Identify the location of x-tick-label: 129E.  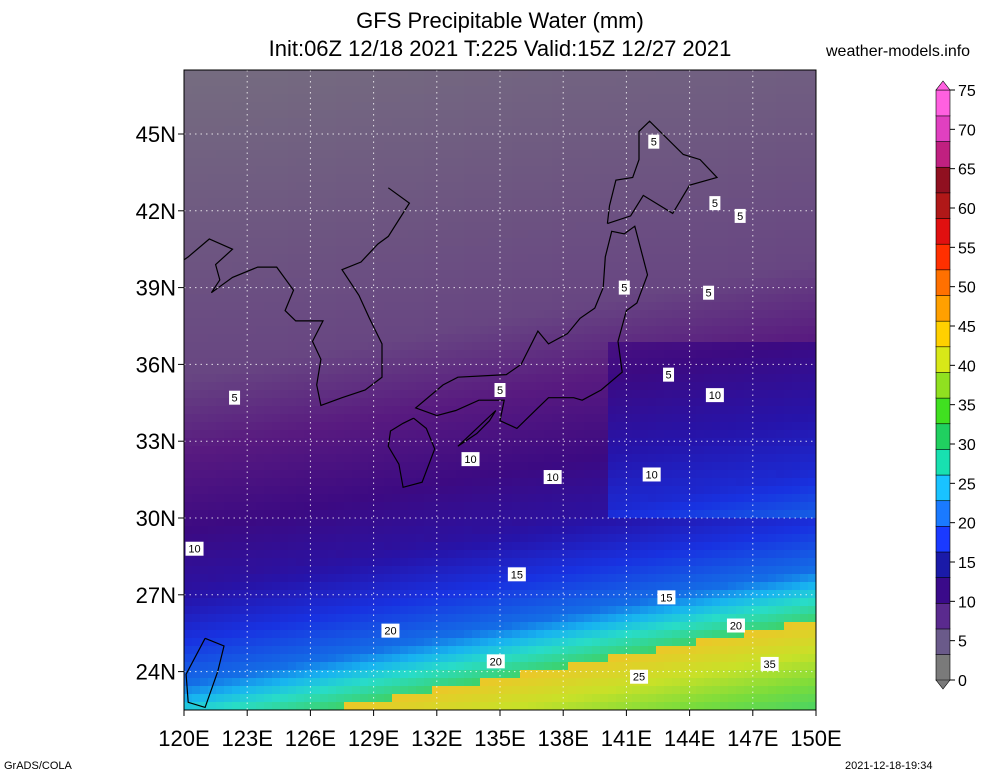
(373, 738).